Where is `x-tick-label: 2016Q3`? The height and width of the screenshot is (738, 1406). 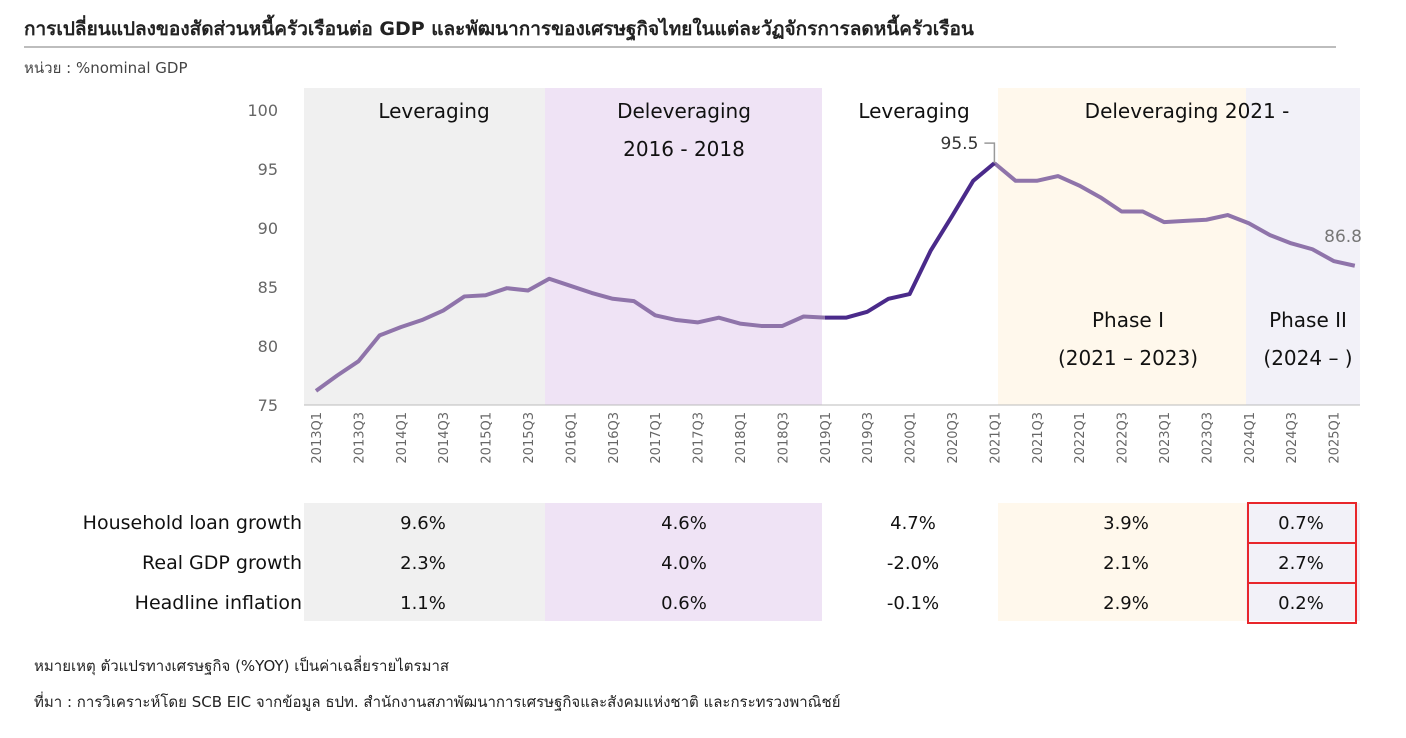
x-tick-label: 2016Q3 is located at coordinates (614, 438).